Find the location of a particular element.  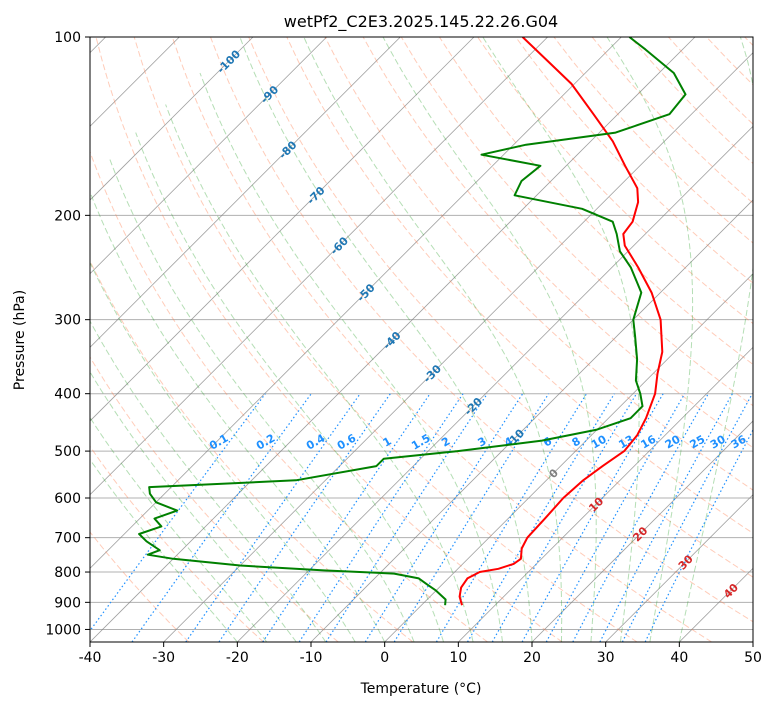

y-axis-ticks: 100 200 300 400 500 600 700 800 900 1000 is located at coordinates (67, 334).